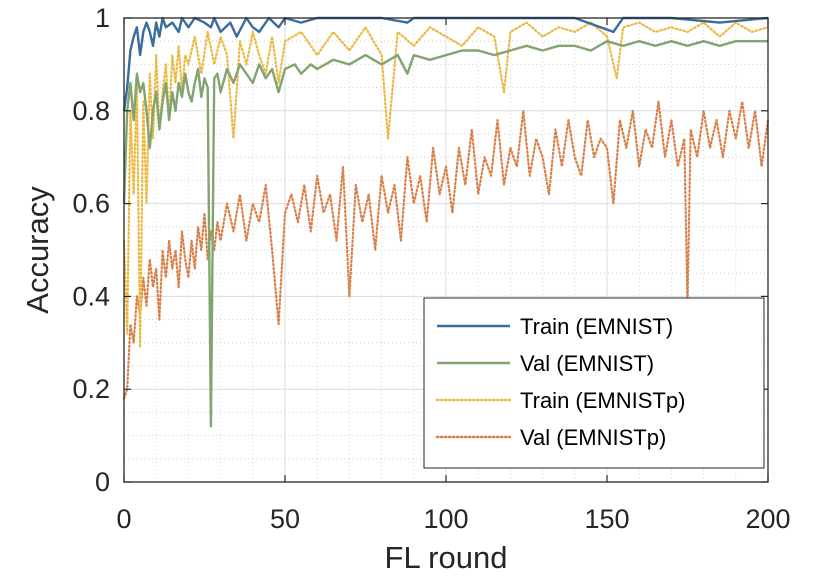 Image resolution: width=830 pixels, height=576 pixels. What do you see at coordinates (445, 519) in the screenshot?
I see `x-tick-label: 100` at bounding box center [445, 519].